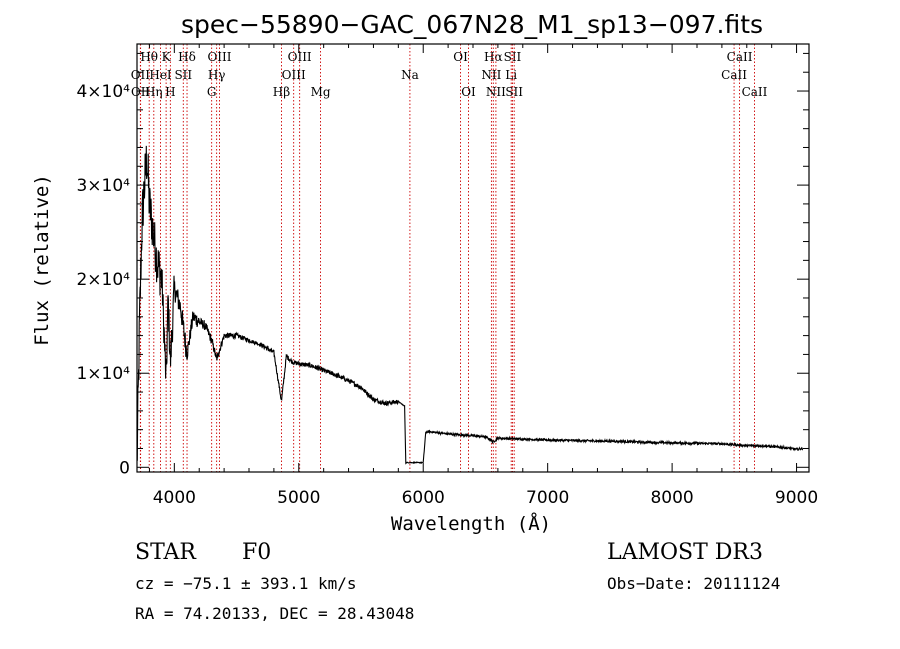  I want to click on x-tick-label: 4000, so click(174, 498).